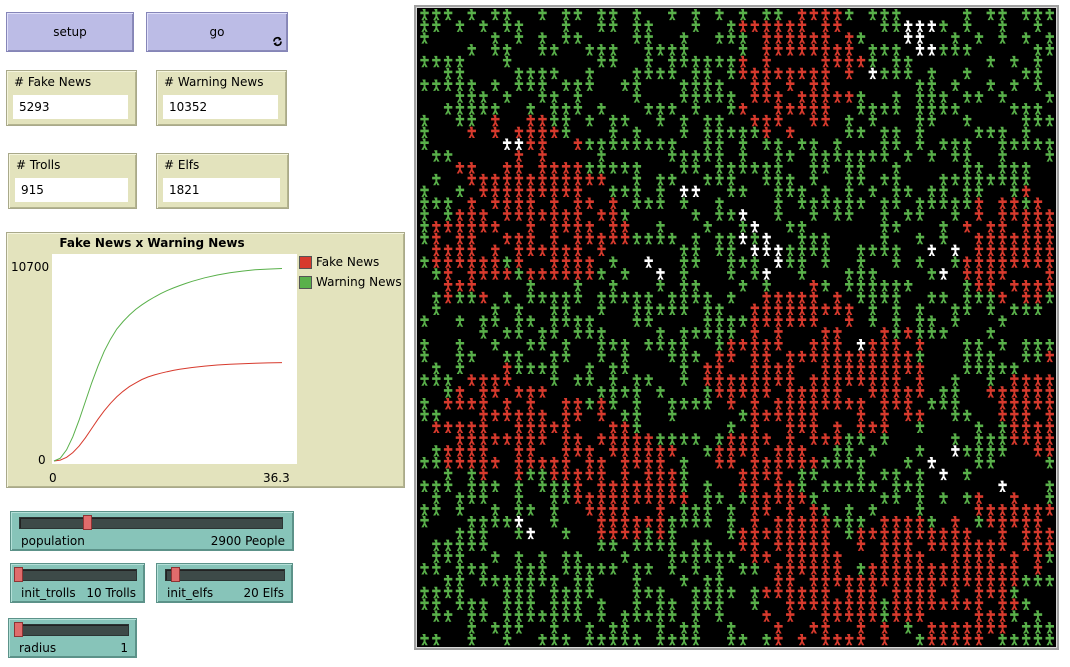 The height and width of the screenshot is (667, 1070). What do you see at coordinates (151, 523) in the screenshot?
I see `population-slider-track` at bounding box center [151, 523].